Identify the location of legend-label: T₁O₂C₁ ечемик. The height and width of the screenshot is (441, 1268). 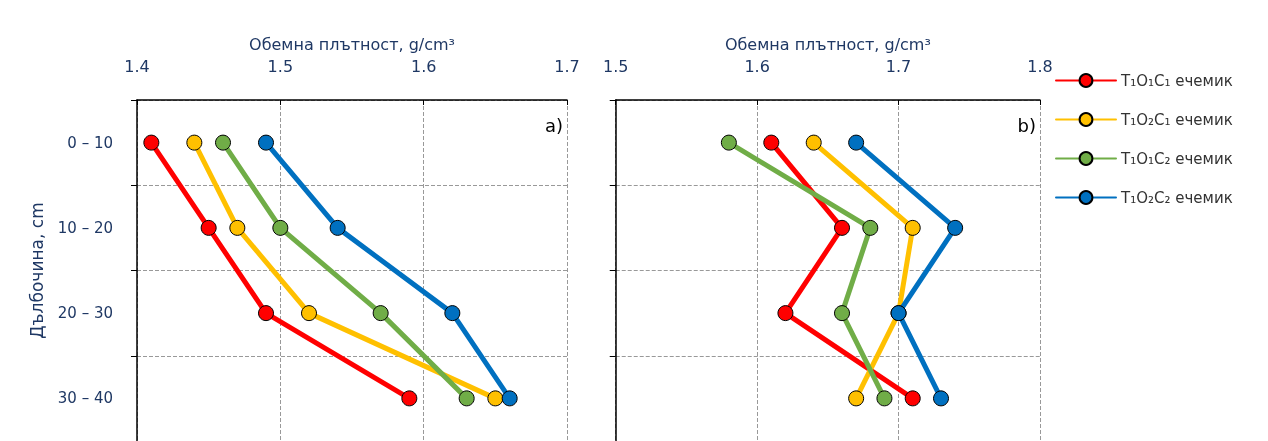
(1176, 119).